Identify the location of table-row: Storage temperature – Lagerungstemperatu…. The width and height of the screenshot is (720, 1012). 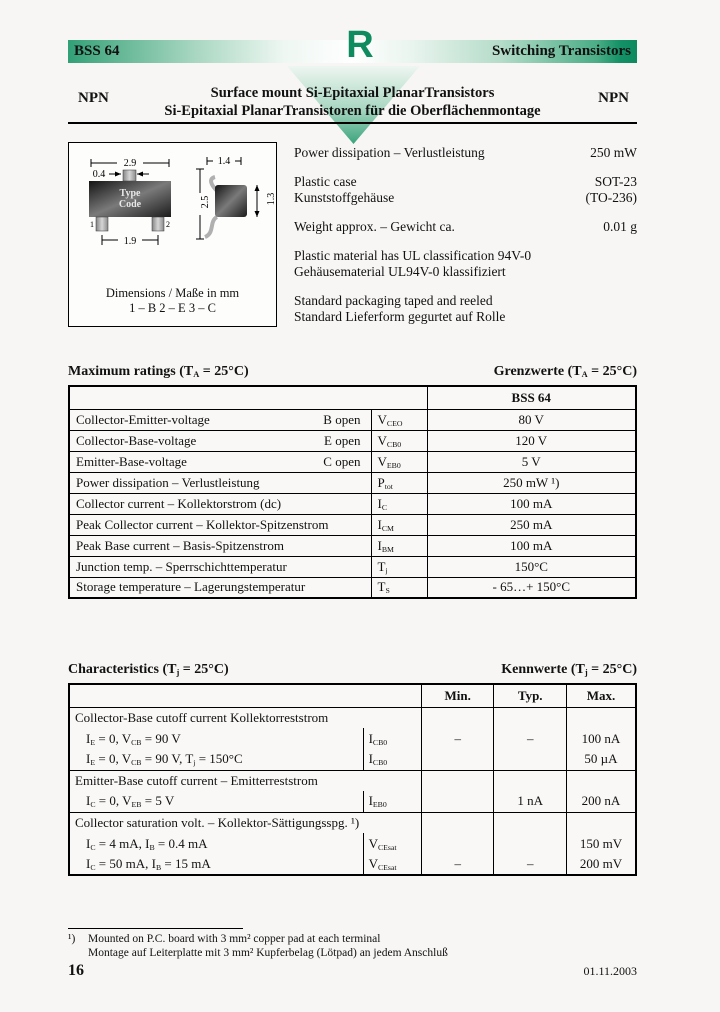
(352, 587).